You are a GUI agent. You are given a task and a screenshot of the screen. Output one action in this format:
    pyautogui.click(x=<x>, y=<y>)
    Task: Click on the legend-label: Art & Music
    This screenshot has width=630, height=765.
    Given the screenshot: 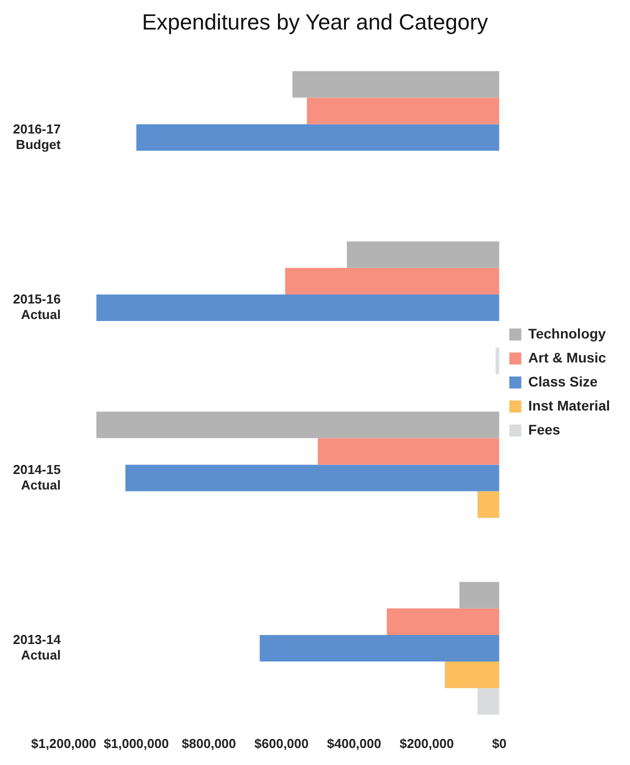 What is the action you would take?
    pyautogui.click(x=567, y=357)
    